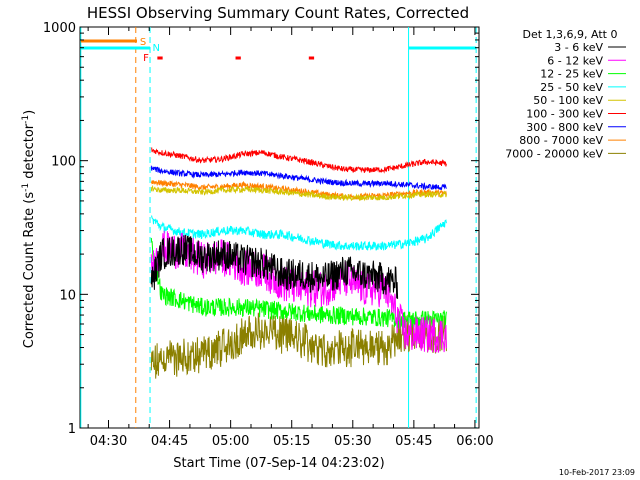  Describe the element at coordinates (413, 441) in the screenshot. I see `x-tick-label: 05:45` at that location.